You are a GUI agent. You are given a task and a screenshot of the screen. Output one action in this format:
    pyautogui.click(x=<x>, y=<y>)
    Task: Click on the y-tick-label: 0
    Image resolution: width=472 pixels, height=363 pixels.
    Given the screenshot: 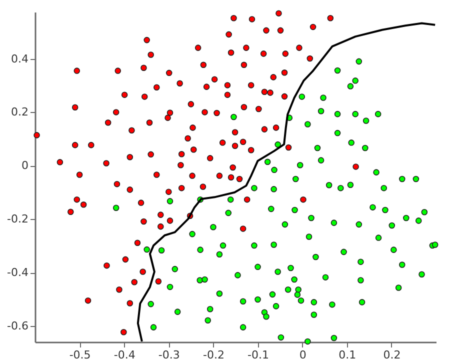 What is the action you would take?
    pyautogui.click(x=25, y=165)
    